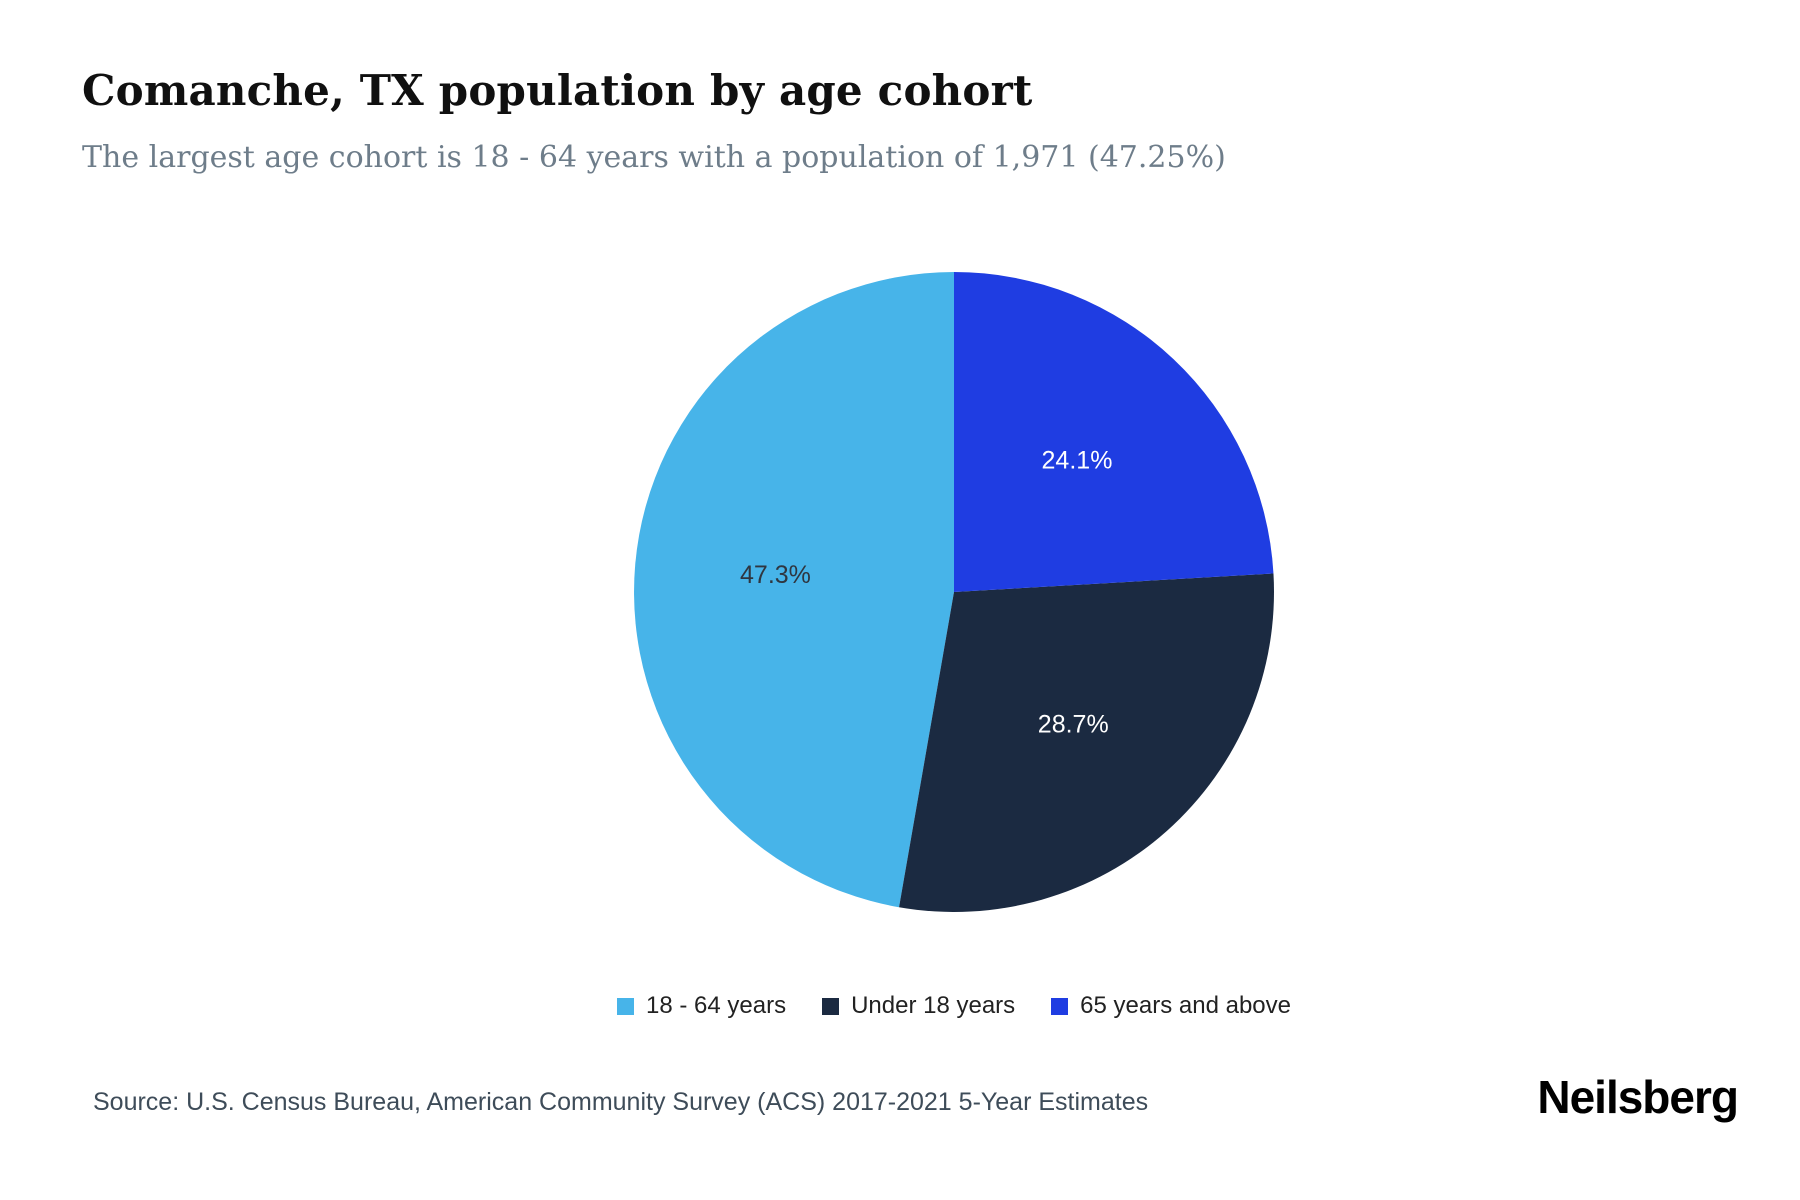 This screenshot has width=1800, height=1200. I want to click on pie-slice-label-1: 28.7%, so click(1073, 724).